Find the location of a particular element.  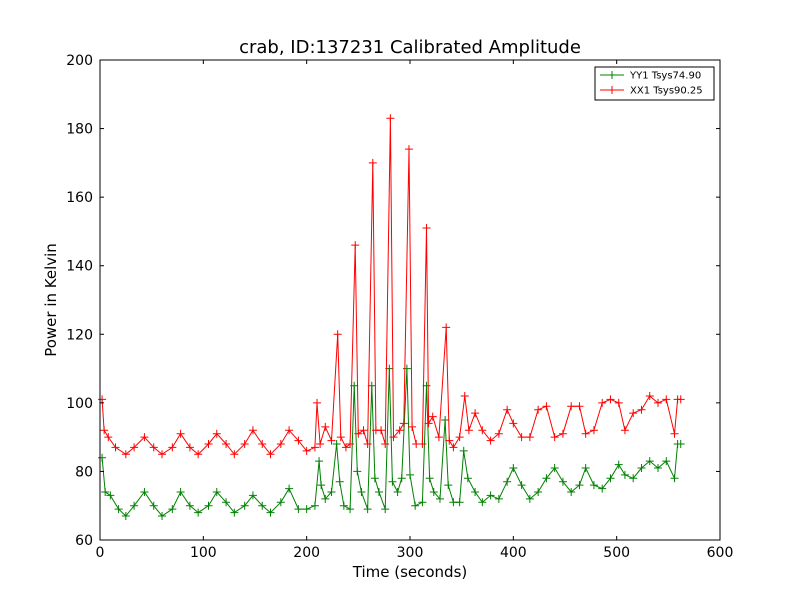

x-tick-label: 400 is located at coordinates (513, 553).